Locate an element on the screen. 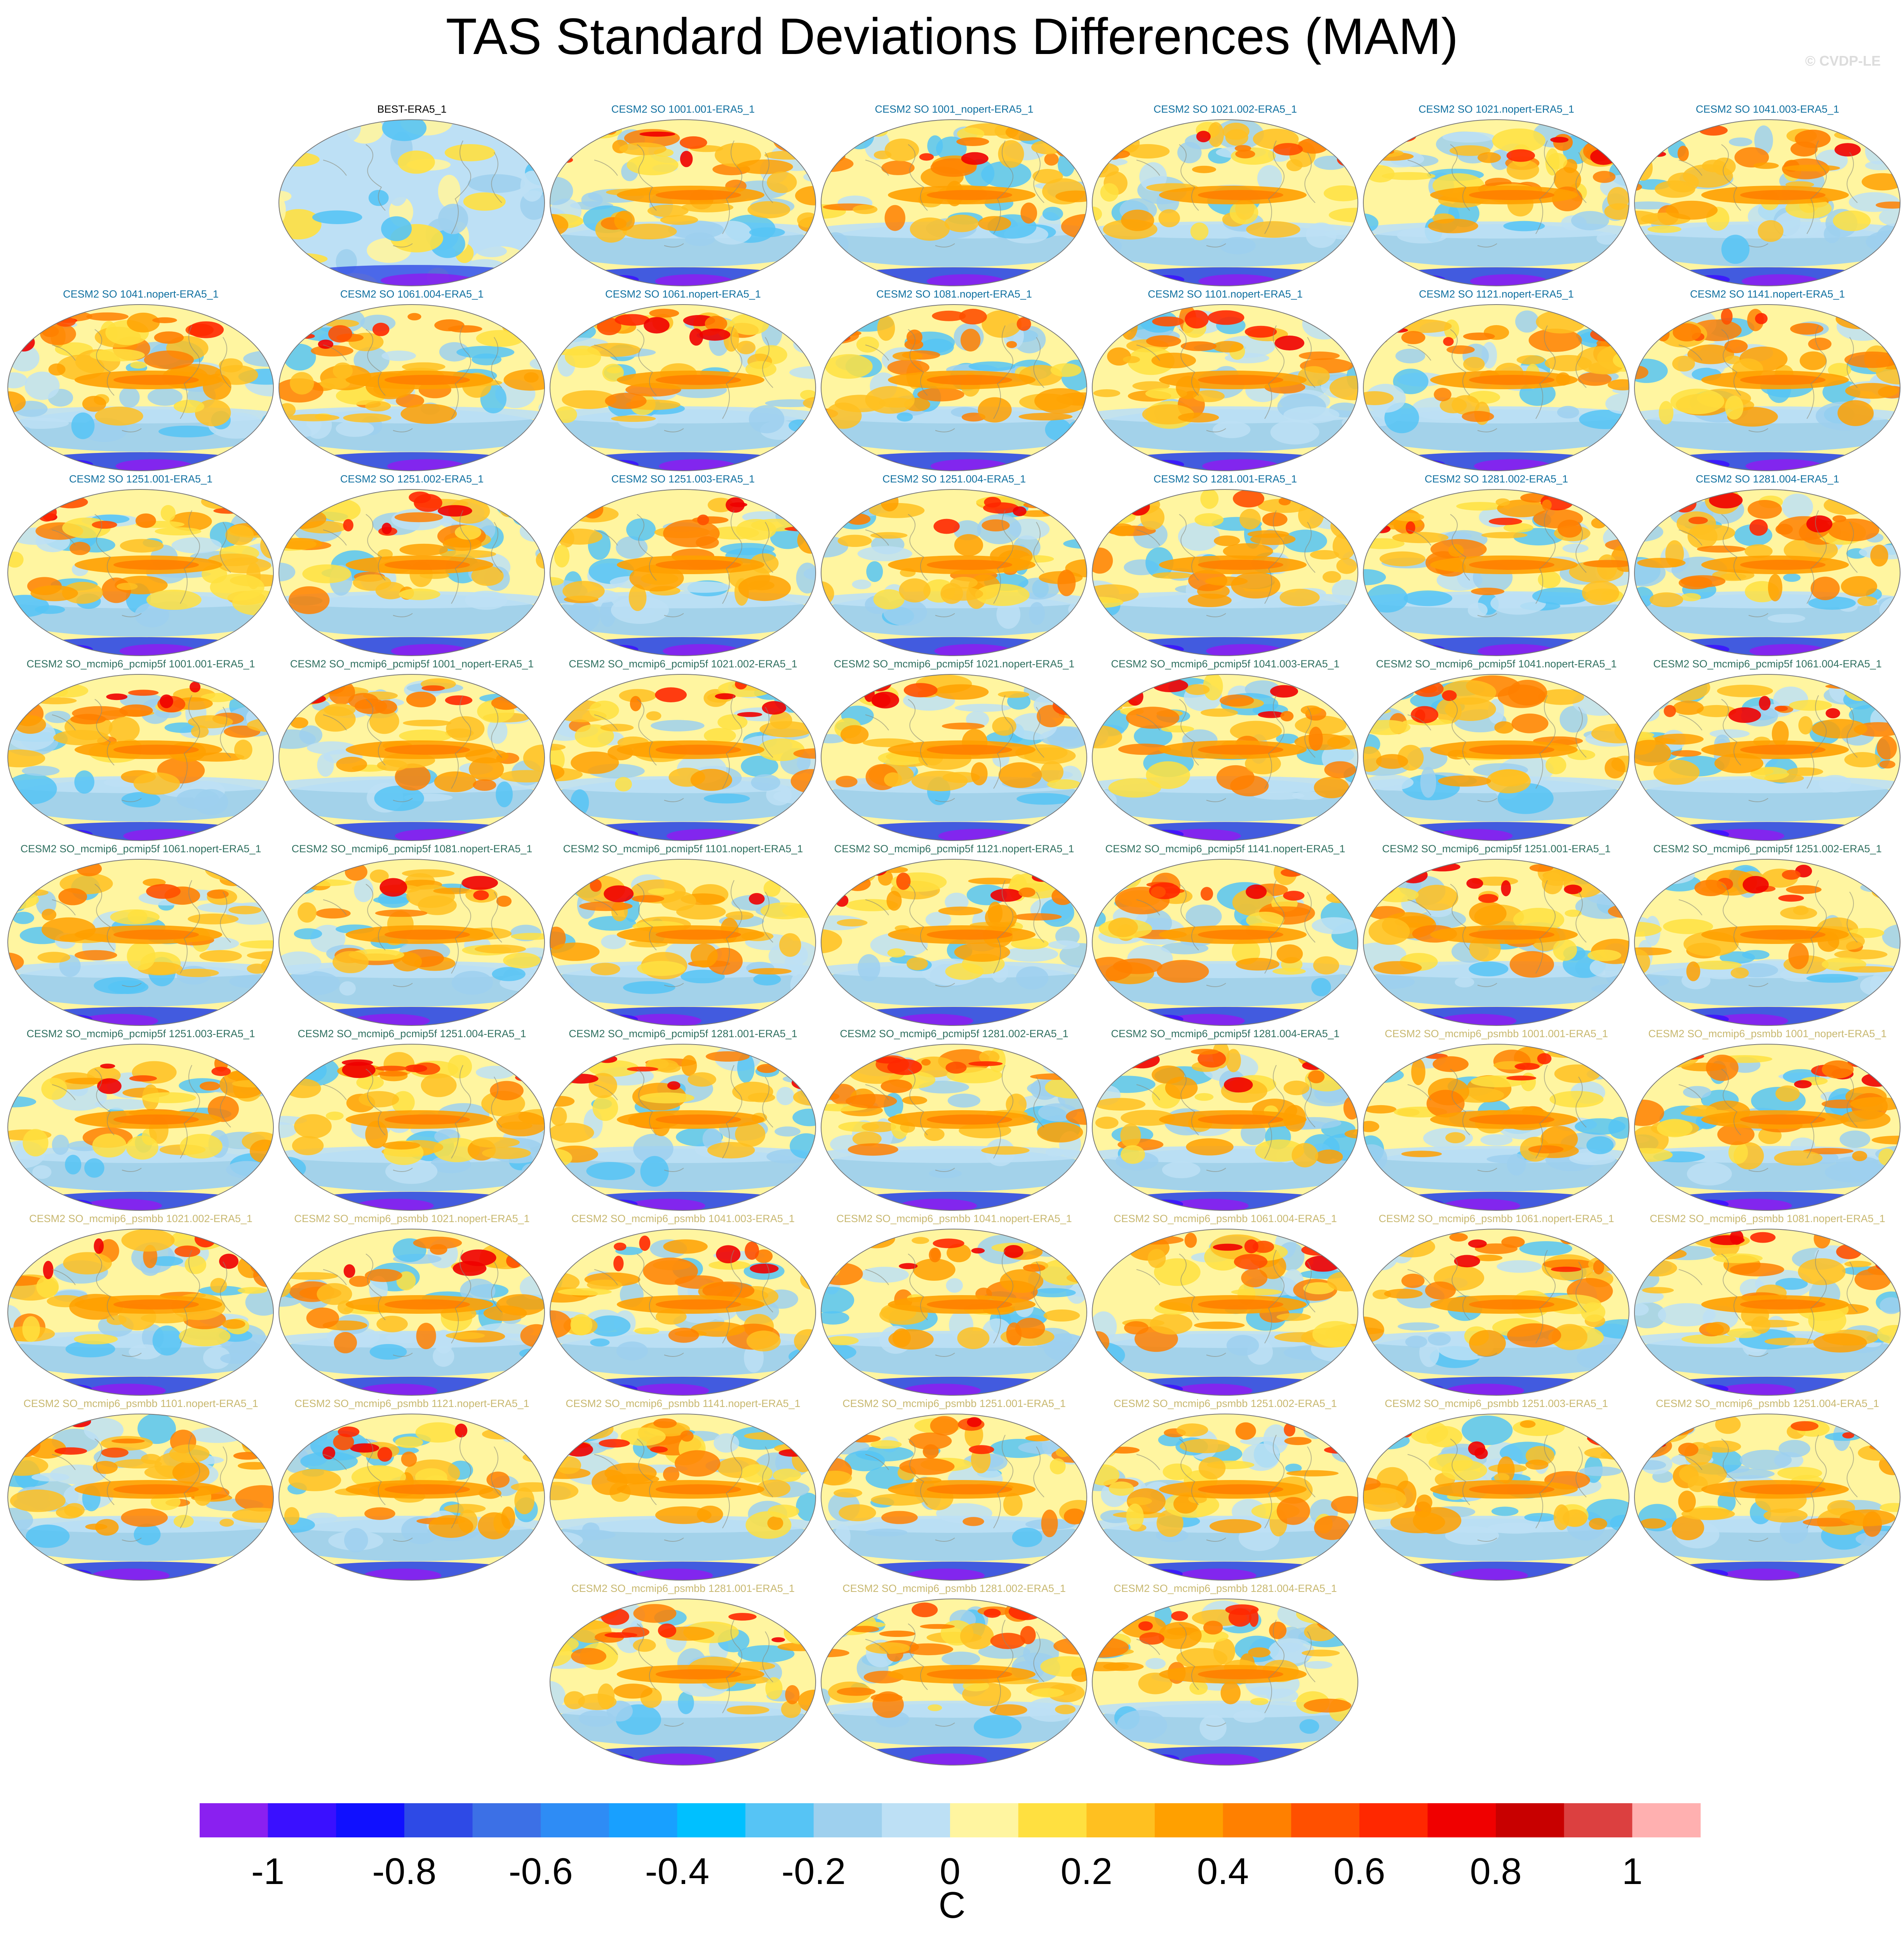  panel-title: CESM2 SO 1121.nopert-ERA5_1 is located at coordinates (1497, 294).